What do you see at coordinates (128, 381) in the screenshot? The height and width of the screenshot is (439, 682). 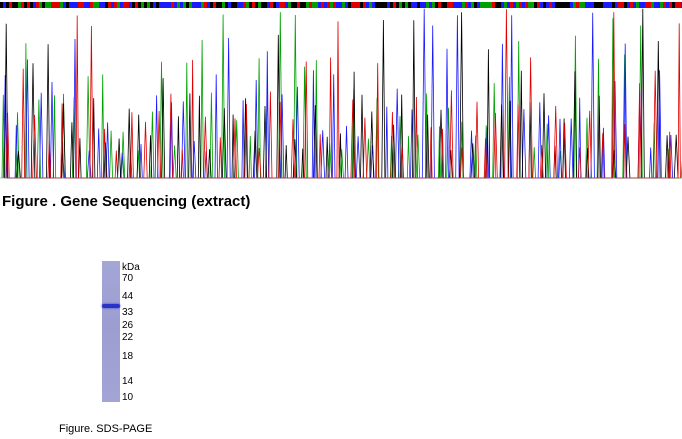 I see `marker-label: 14` at bounding box center [128, 381].